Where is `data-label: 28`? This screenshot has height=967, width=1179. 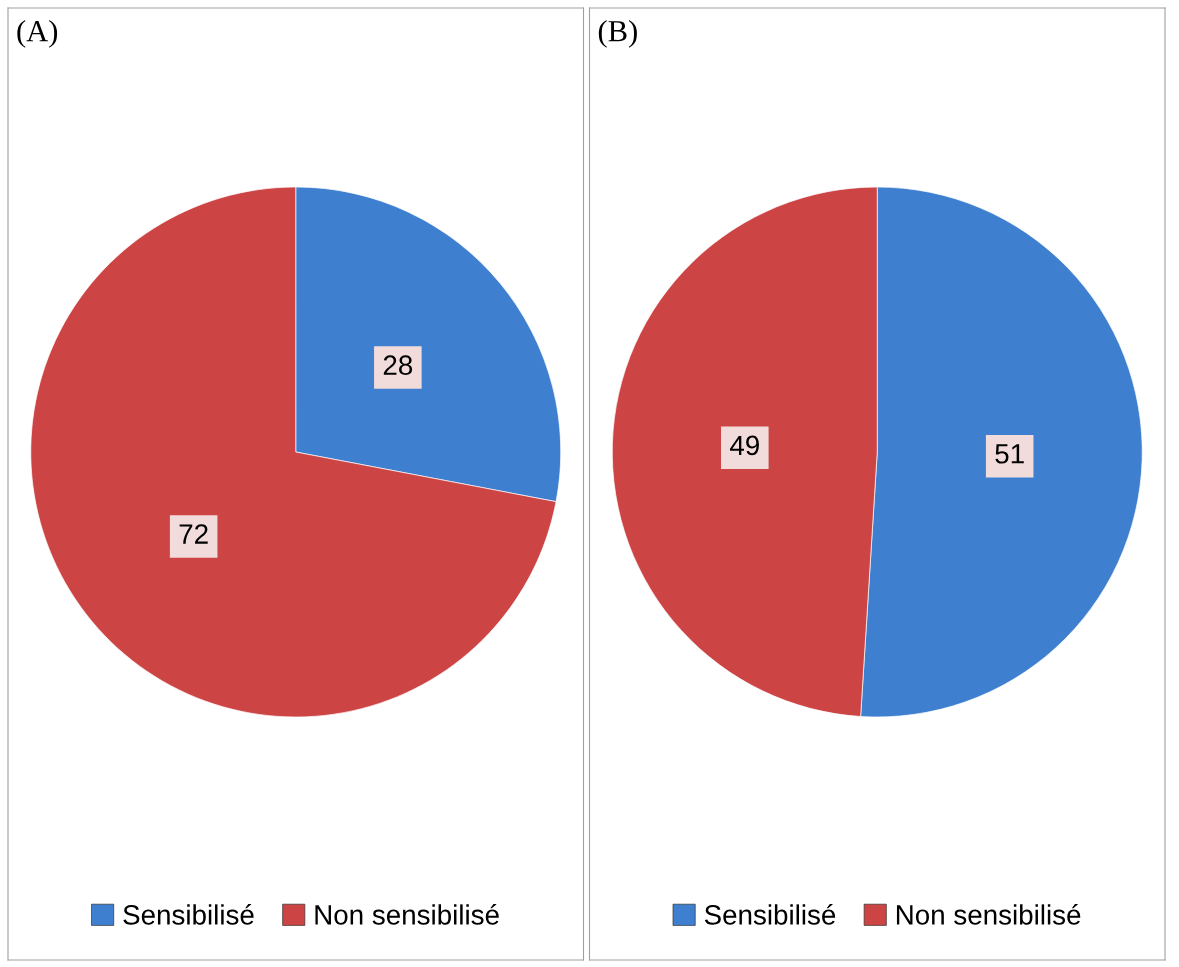
data-label: 28 is located at coordinates (398, 365).